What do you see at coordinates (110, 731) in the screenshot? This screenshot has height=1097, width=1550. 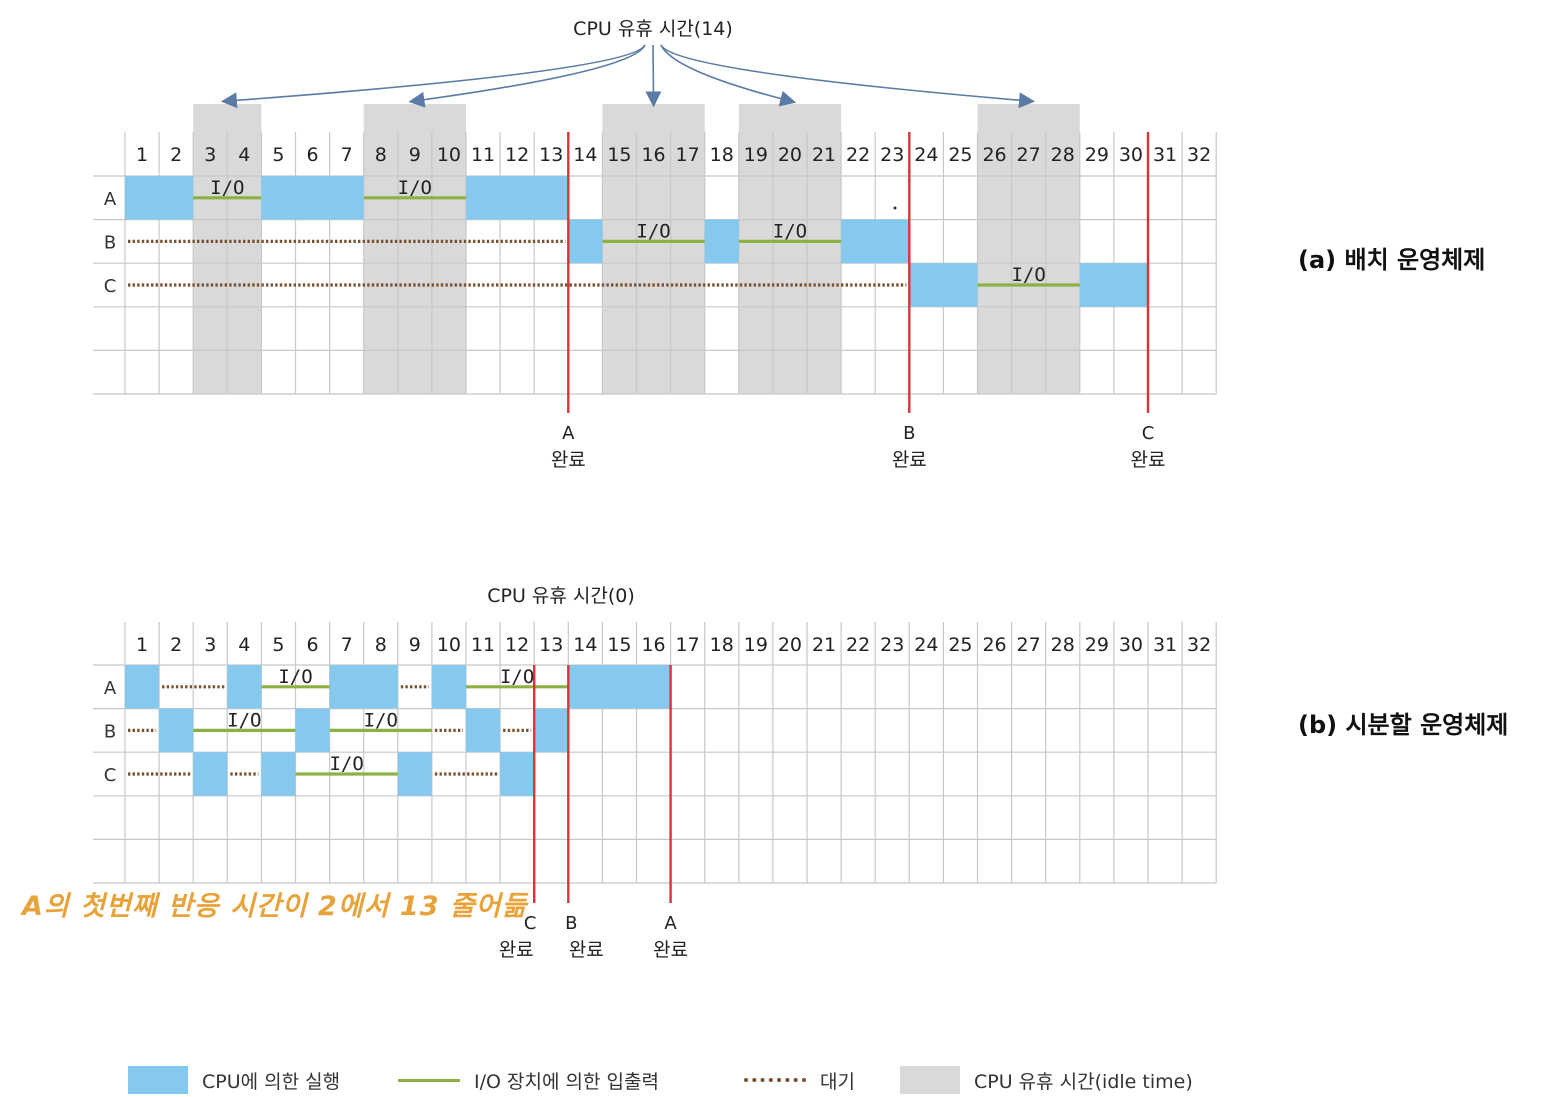 I see `row-label-b: B` at bounding box center [110, 731].